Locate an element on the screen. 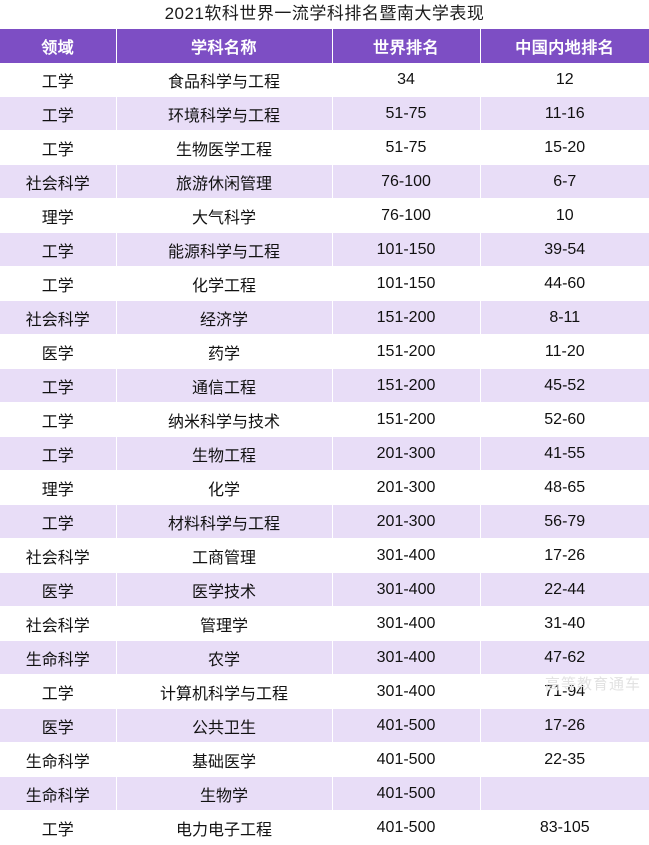 The image size is (649, 845). table-row: 工学 能源科学与工程 101-150 39-54 is located at coordinates (324, 249).